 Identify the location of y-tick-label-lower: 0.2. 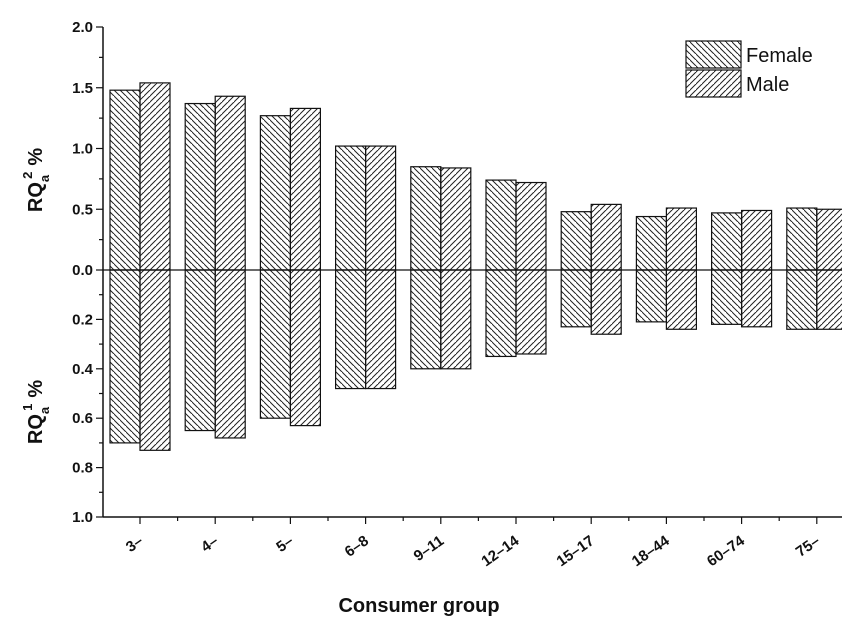
(82, 319).